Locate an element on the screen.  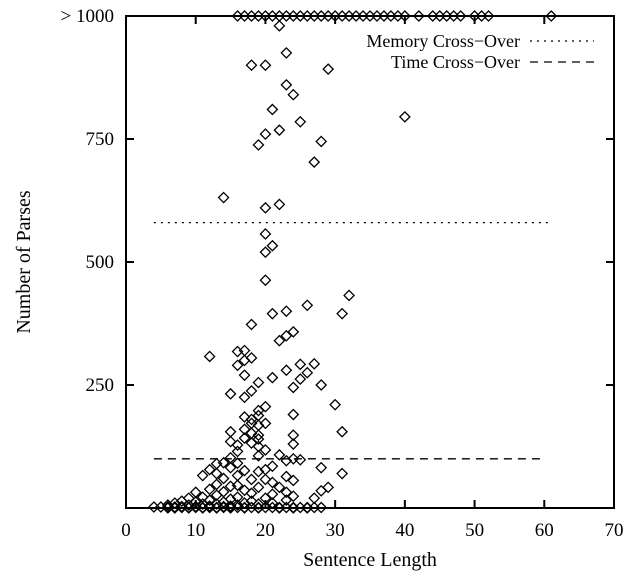
y-tick-label: 250 is located at coordinates (100, 385).